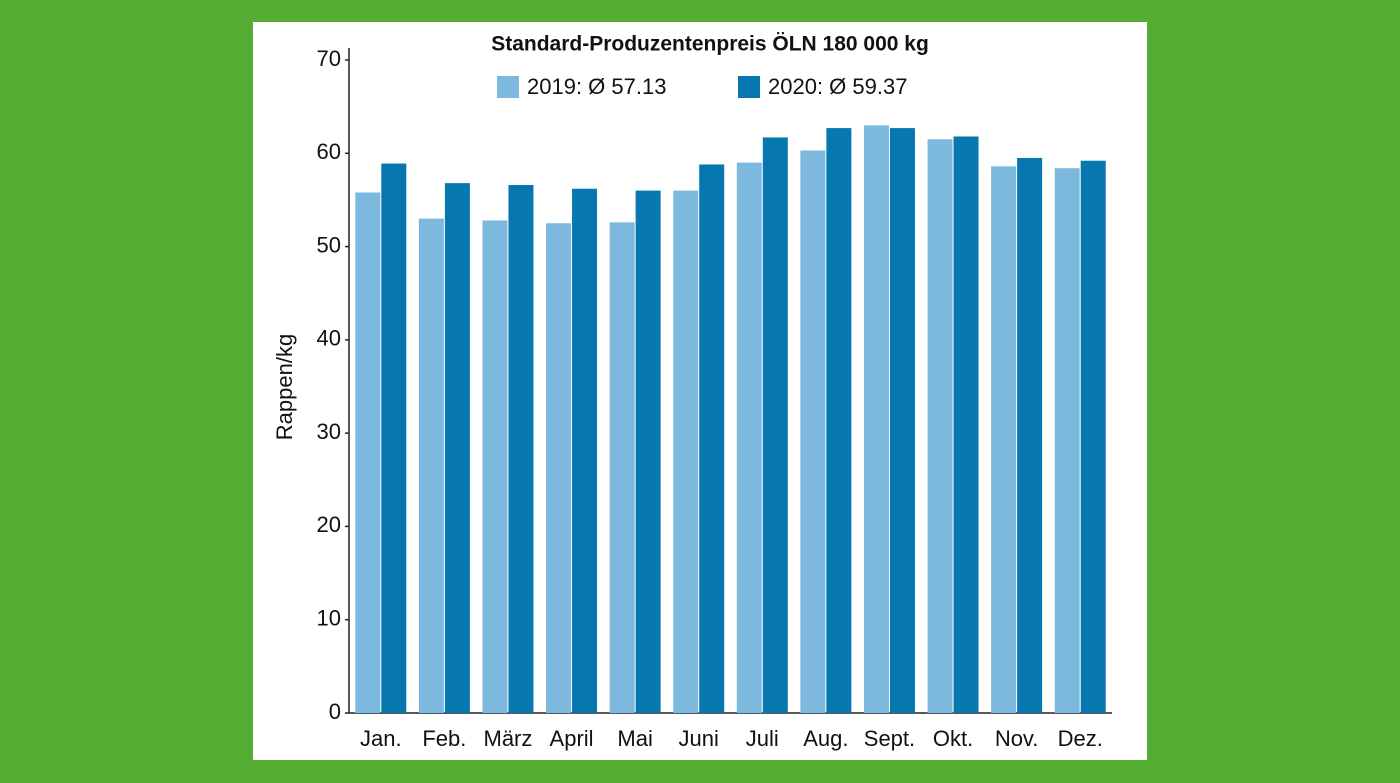 The image size is (1400, 783). I want to click on legend-label: 2019: Ø 57.13, so click(596, 86).